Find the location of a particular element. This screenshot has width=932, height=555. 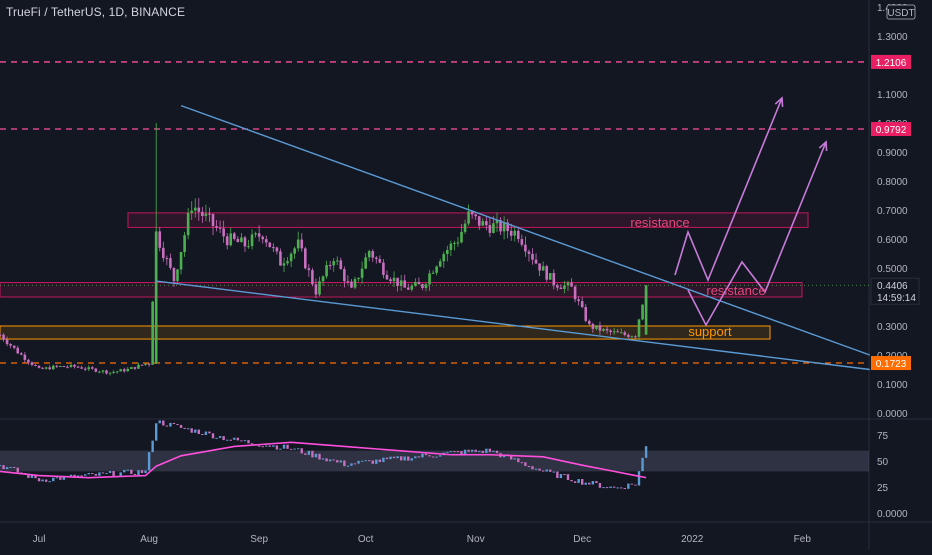

x-tick-label: Feb is located at coordinates (803, 539).